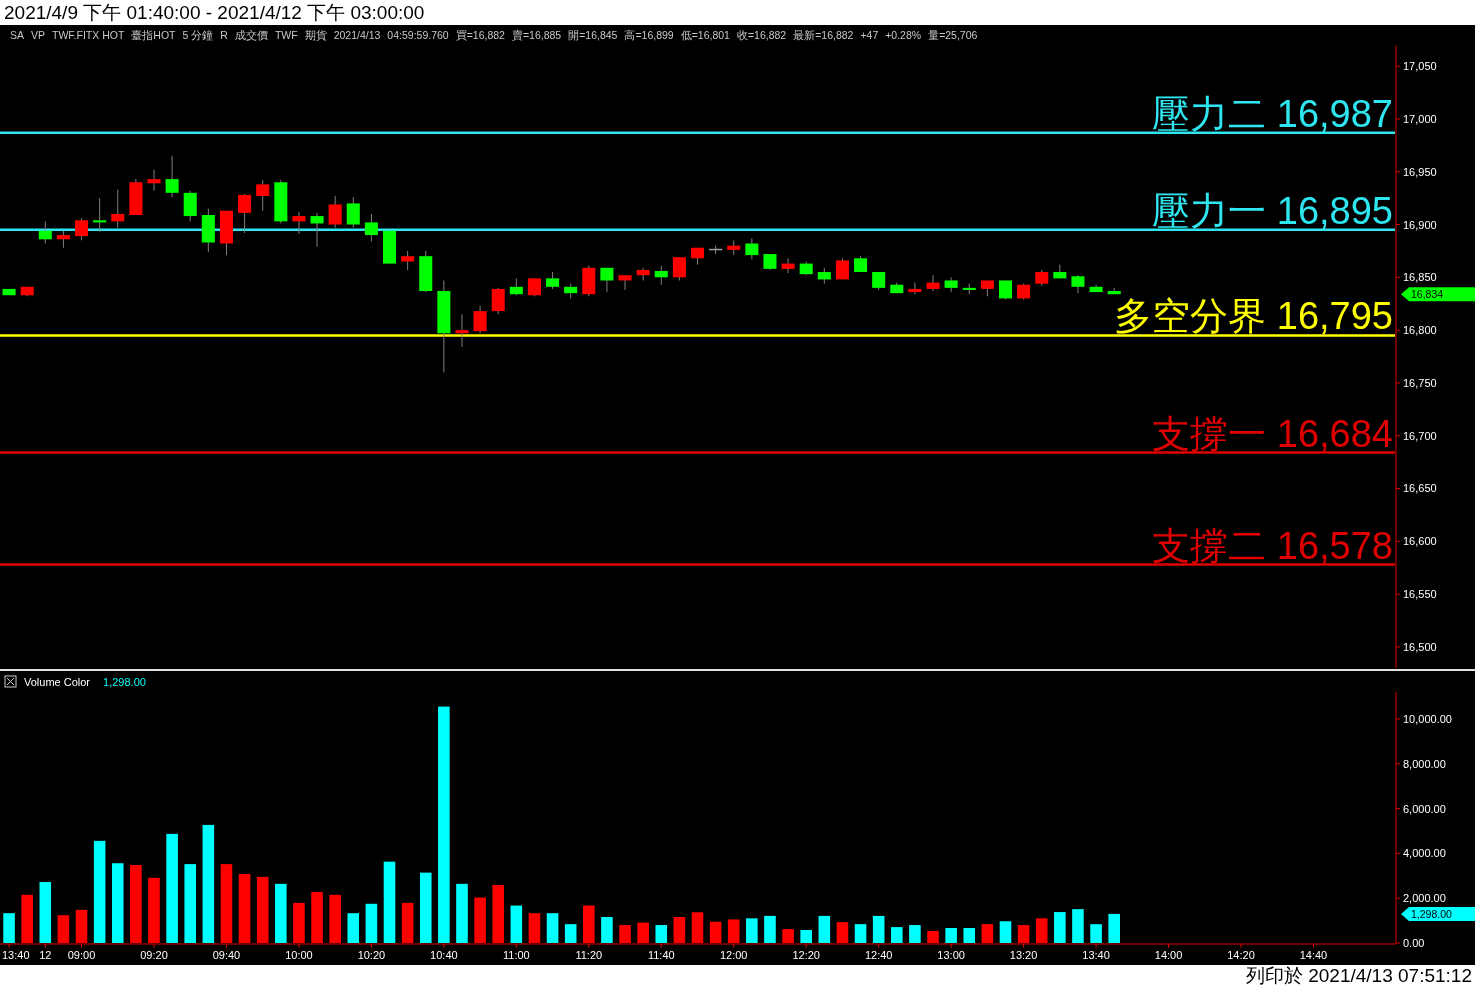 The image size is (1475, 986). Describe the element at coordinates (315, 35) in the screenshot. I see `text: 期貨` at that location.